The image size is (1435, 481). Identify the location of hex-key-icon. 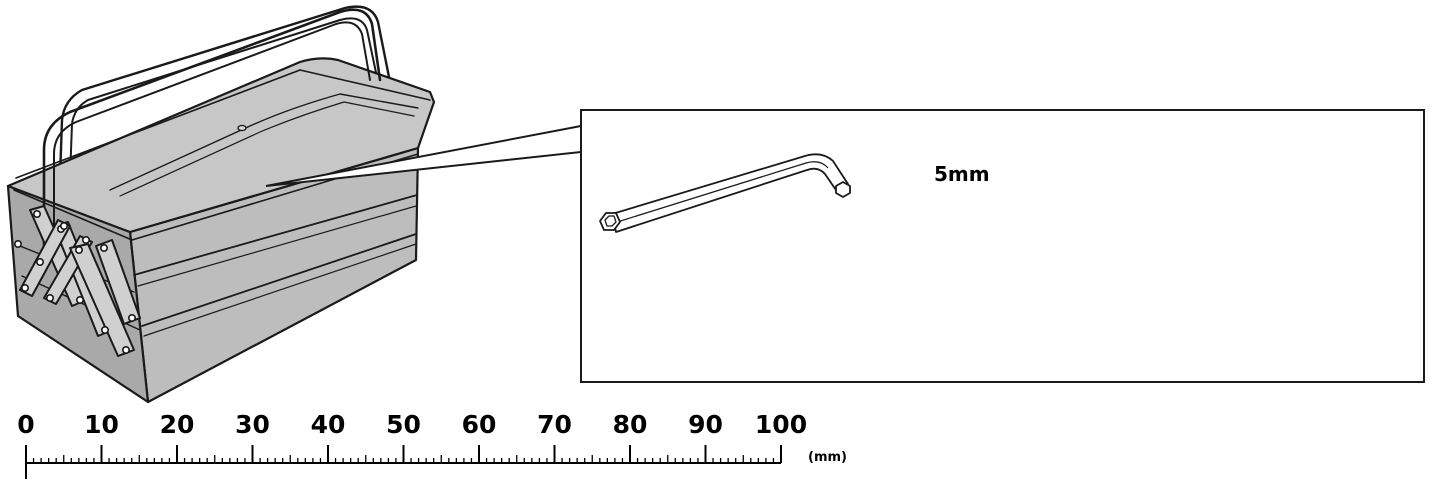
(725, 193).